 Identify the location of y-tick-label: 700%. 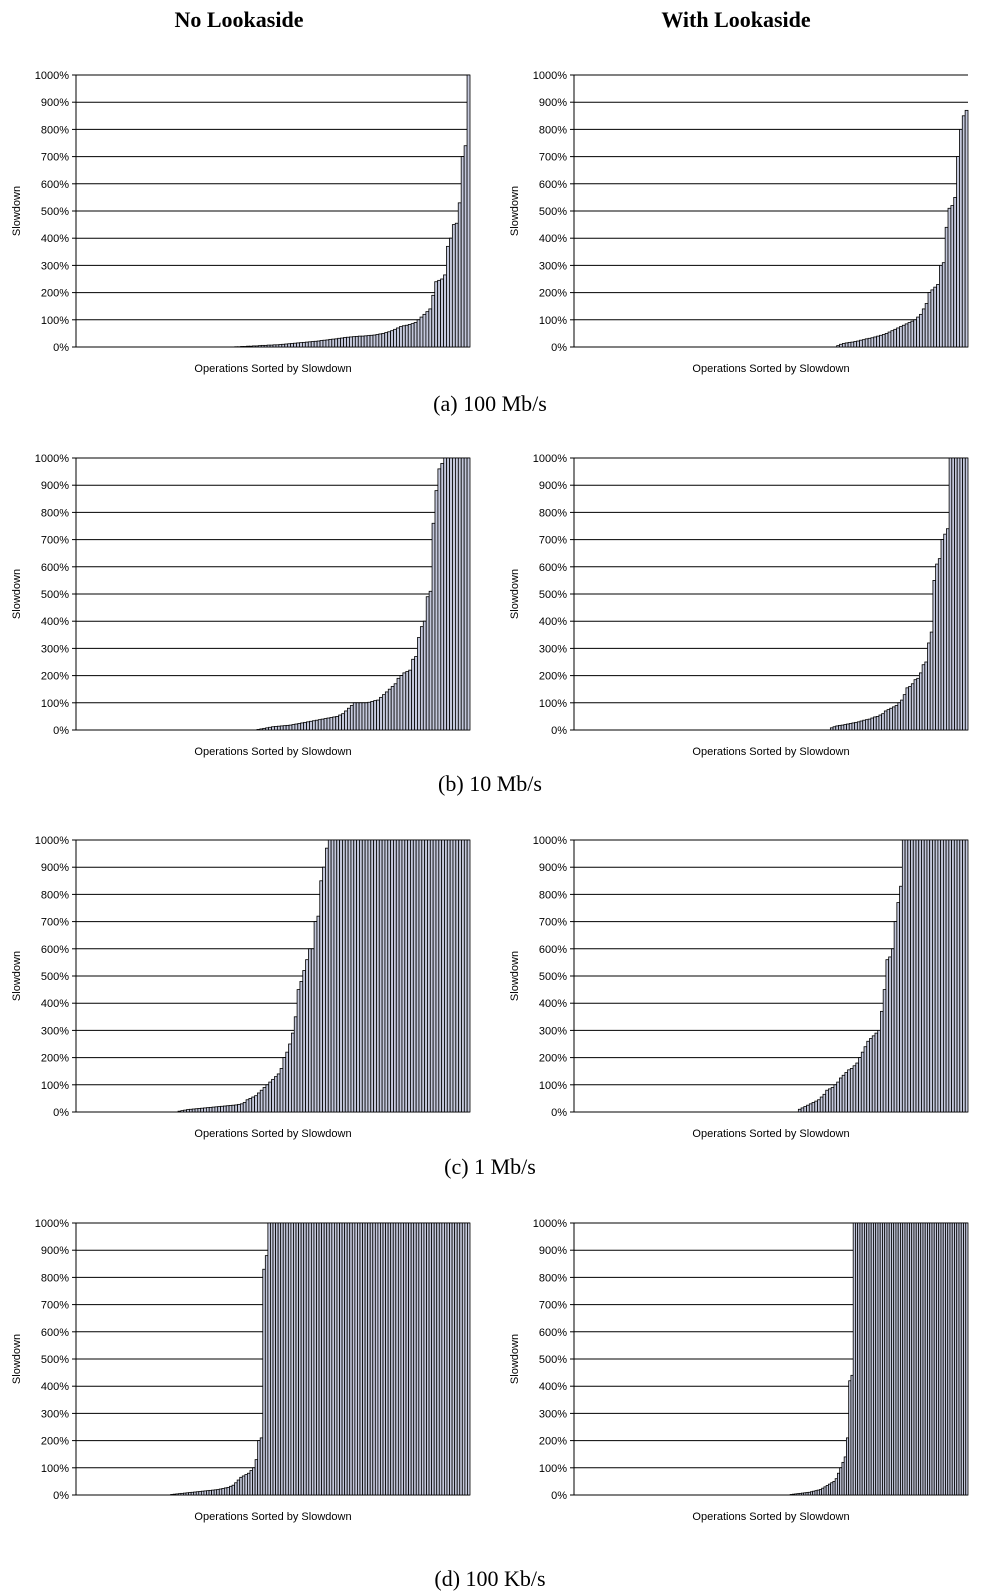
(55, 923).